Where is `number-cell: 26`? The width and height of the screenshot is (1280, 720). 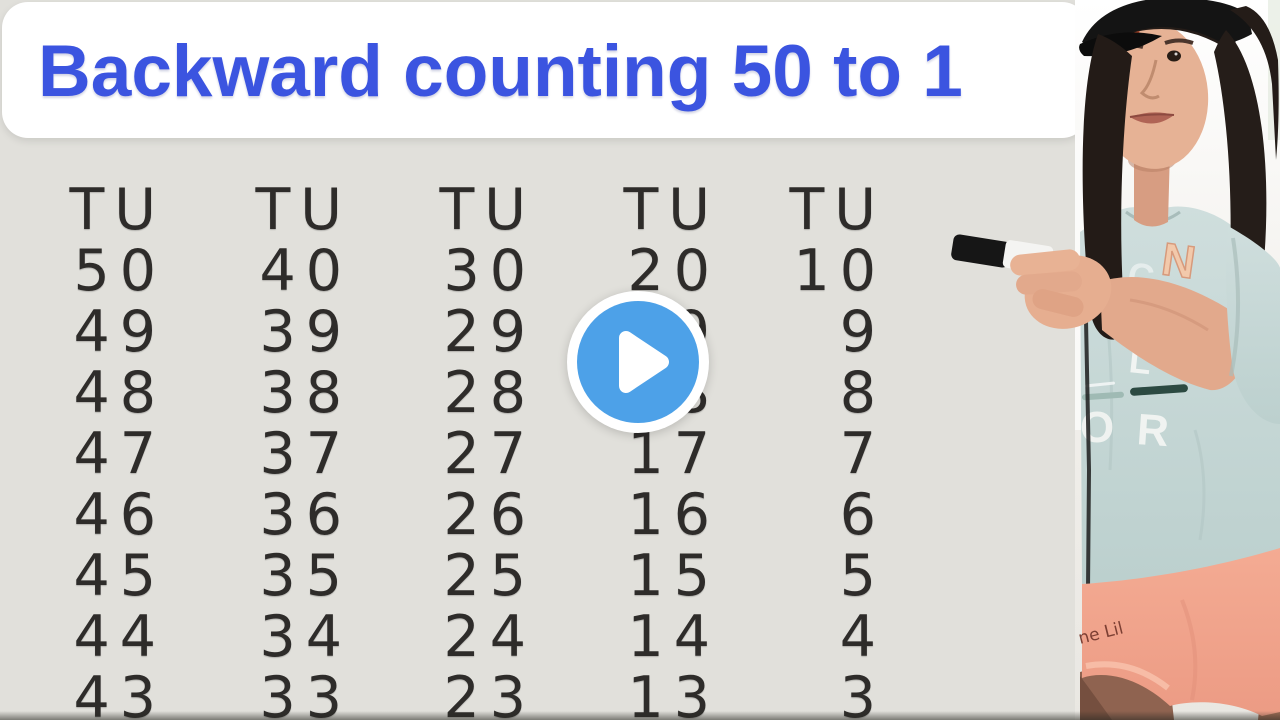 number-cell: 26 is located at coordinates (489, 515).